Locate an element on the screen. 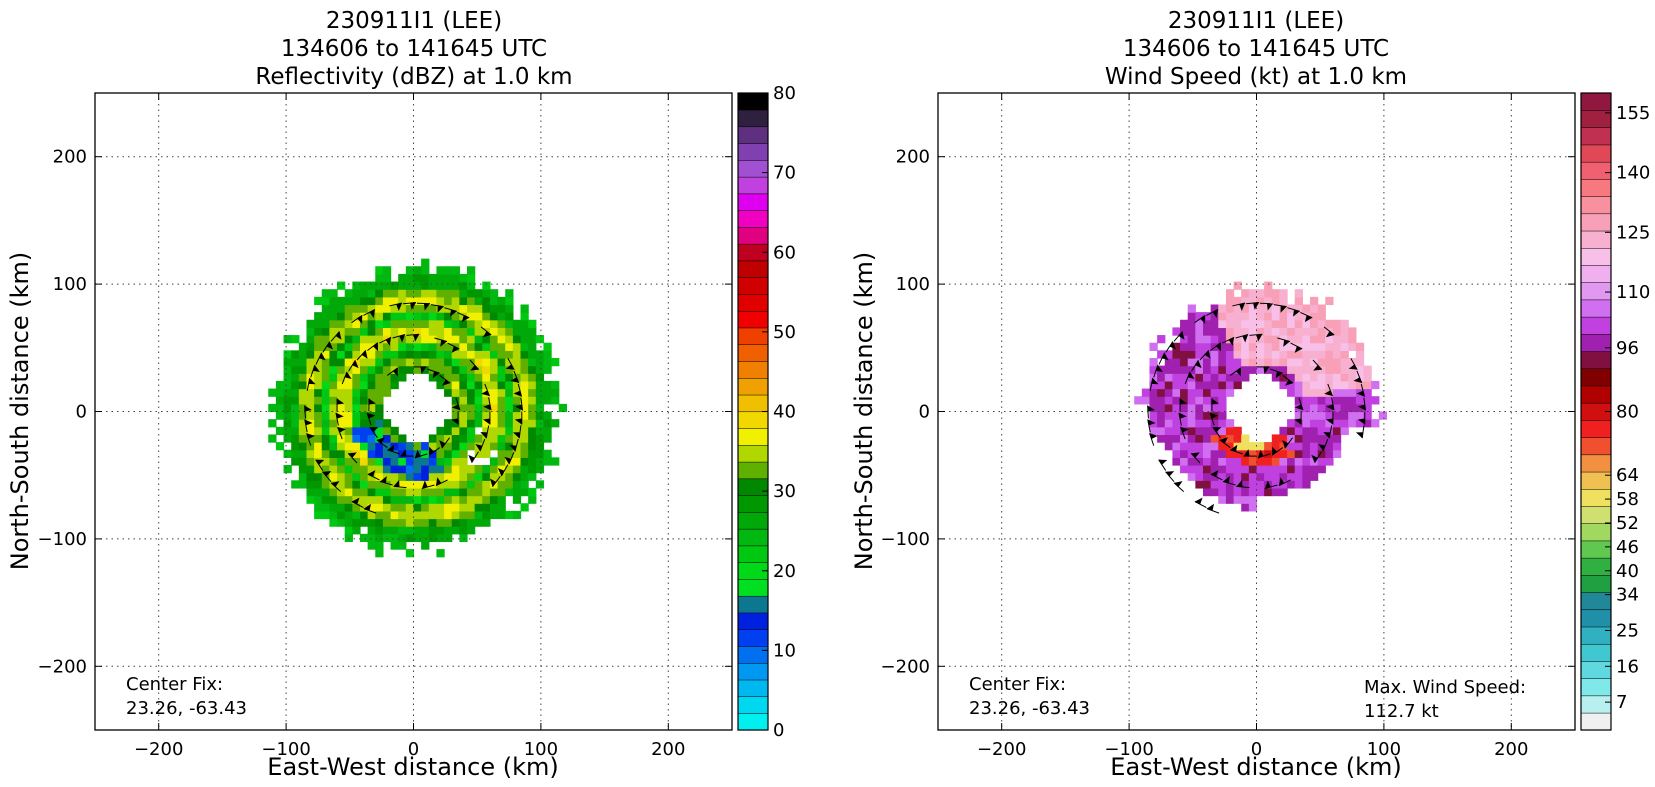 Image resolution: width=1655 pixels, height=787 pixels. panel-title-line-3: Reflectivity (dBZ) at 1.0 km is located at coordinates (413, 77).